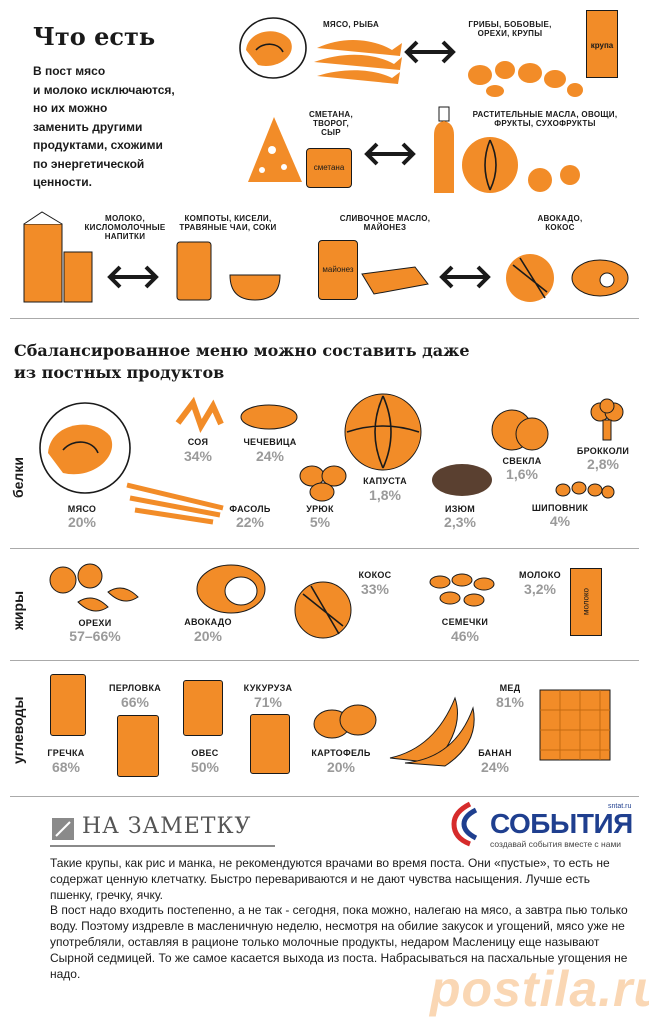 This screenshot has height=1024, width=649. What do you see at coordinates (18, 477) in the screenshot?
I see `proteins-label: белки` at bounding box center [18, 477].